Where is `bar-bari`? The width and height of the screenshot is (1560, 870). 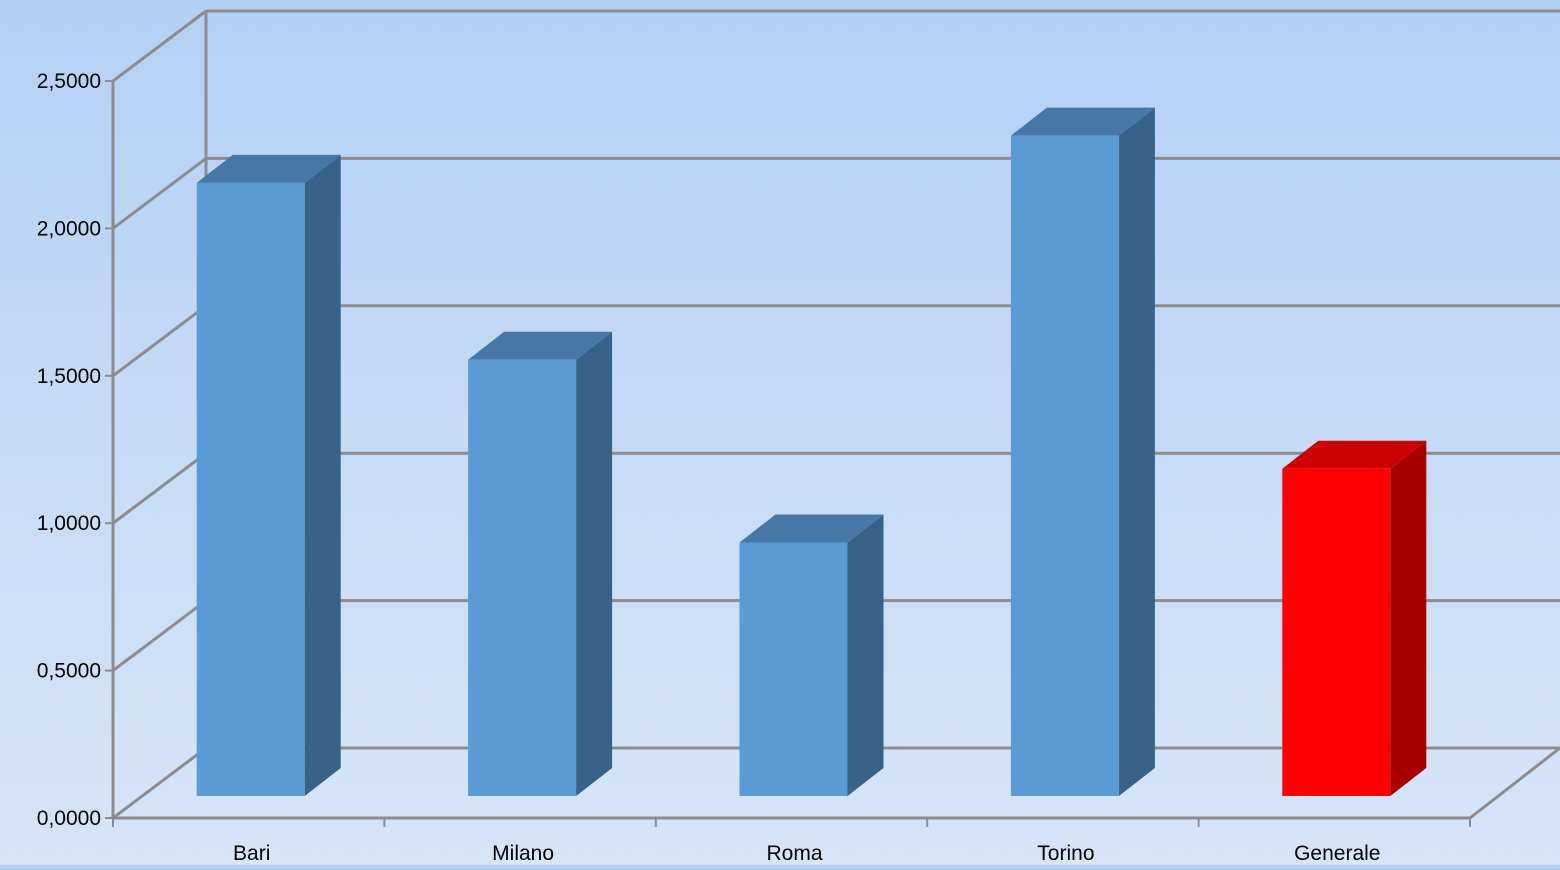 bar-bari is located at coordinates (268, 475).